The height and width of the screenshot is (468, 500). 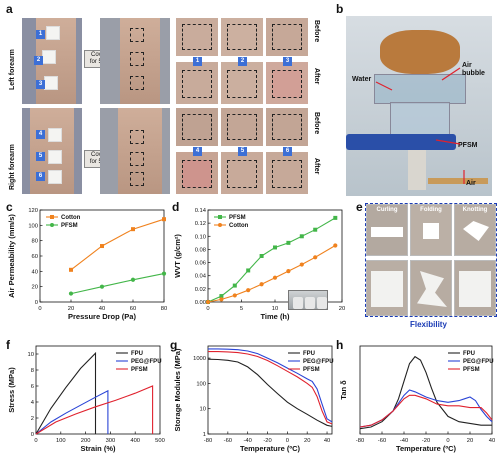 What do you see at coordinates (35, 272) in the screenshot?
I see `y-tick-label: 40` at bounding box center [35, 272].